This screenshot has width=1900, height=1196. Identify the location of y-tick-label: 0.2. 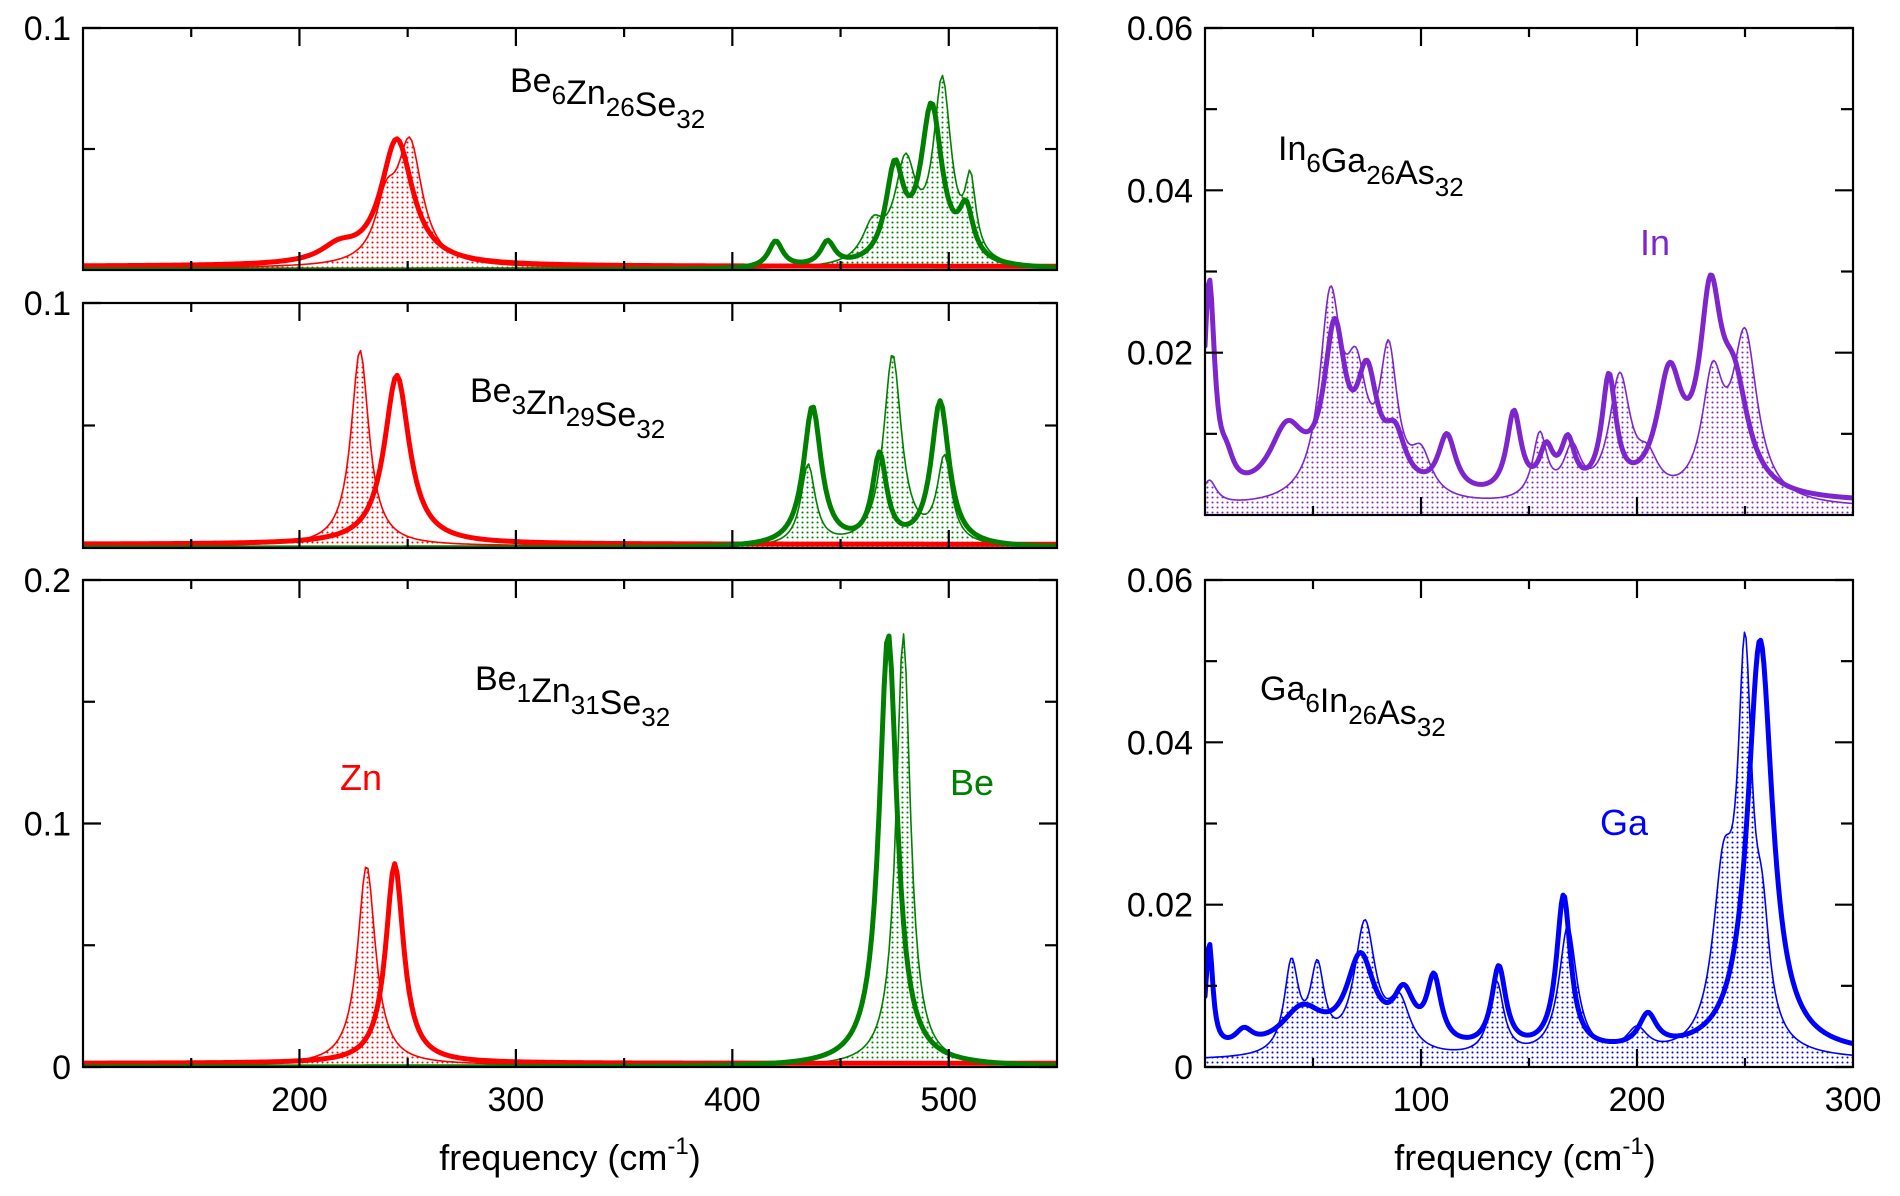
(47, 581).